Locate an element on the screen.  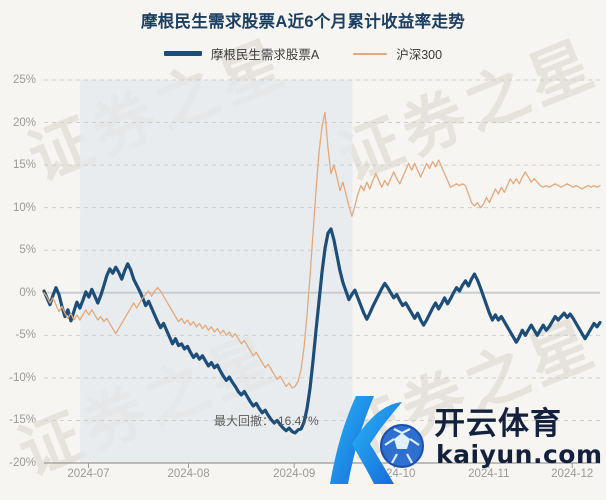
y-axis-tick: -15% is located at coordinates (22, 420).